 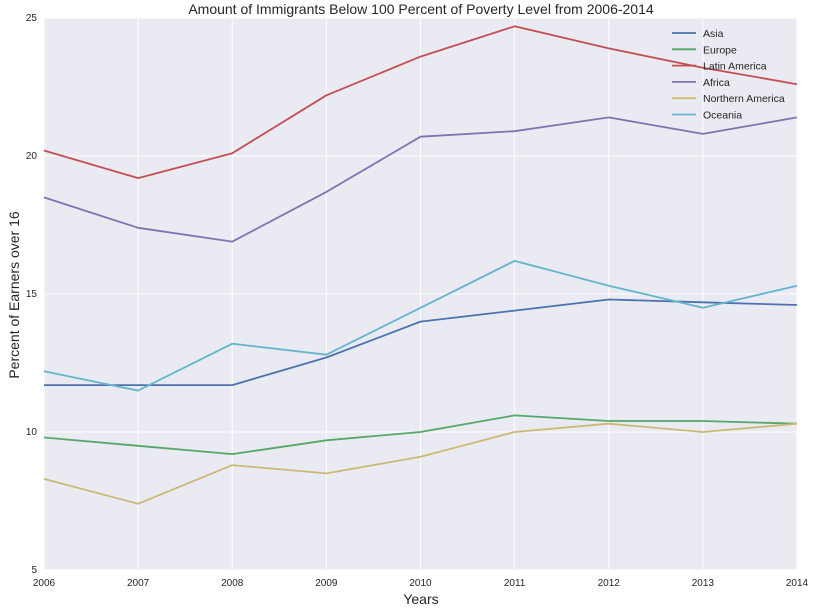 I want to click on x-axis-label: Years, so click(x=420, y=599).